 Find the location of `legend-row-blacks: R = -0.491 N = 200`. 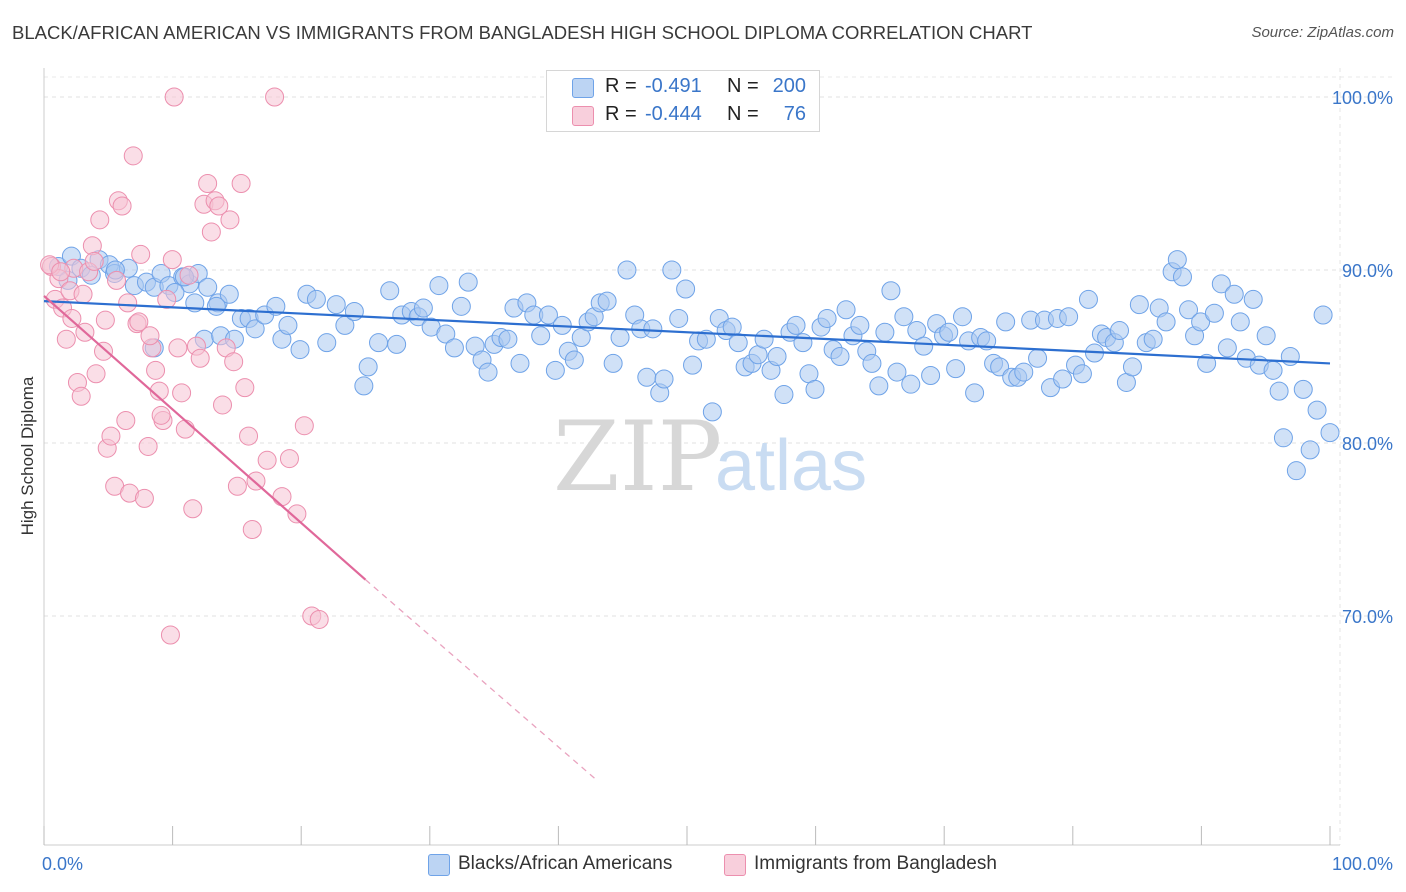

legend-row-blacks: R = -0.491 N = 200 is located at coordinates (683, 87).